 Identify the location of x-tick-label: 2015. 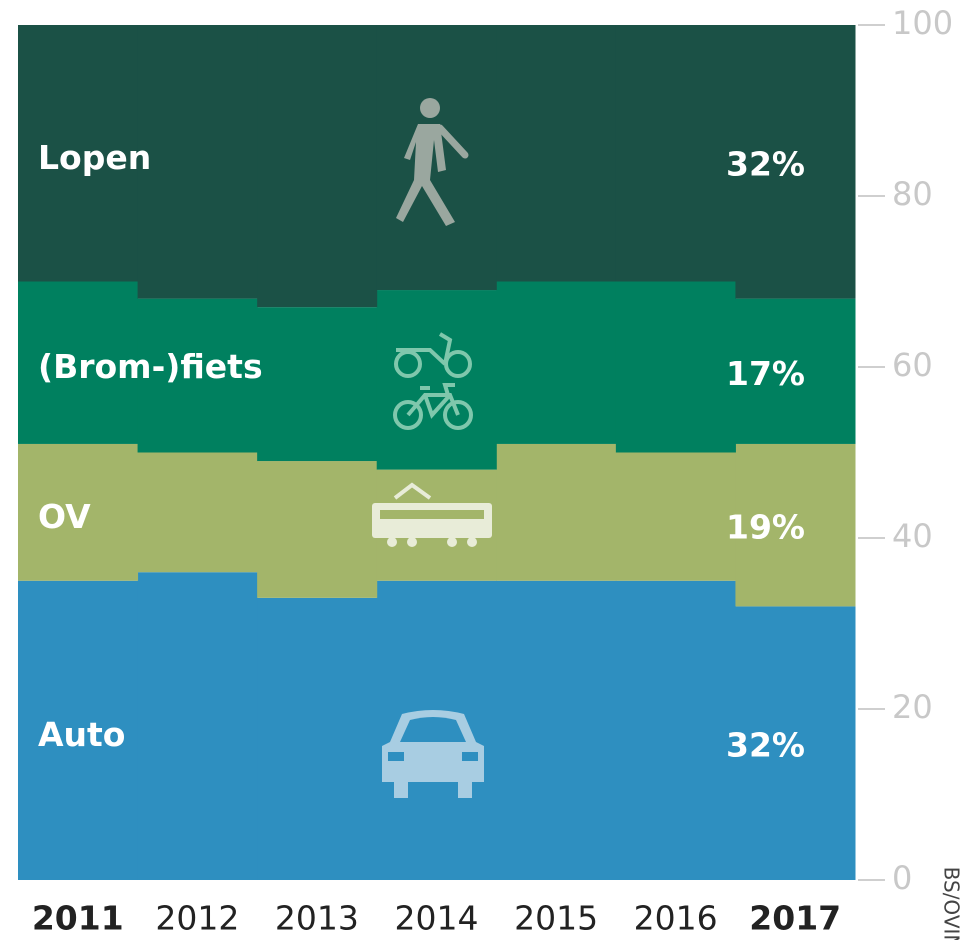
(556, 918).